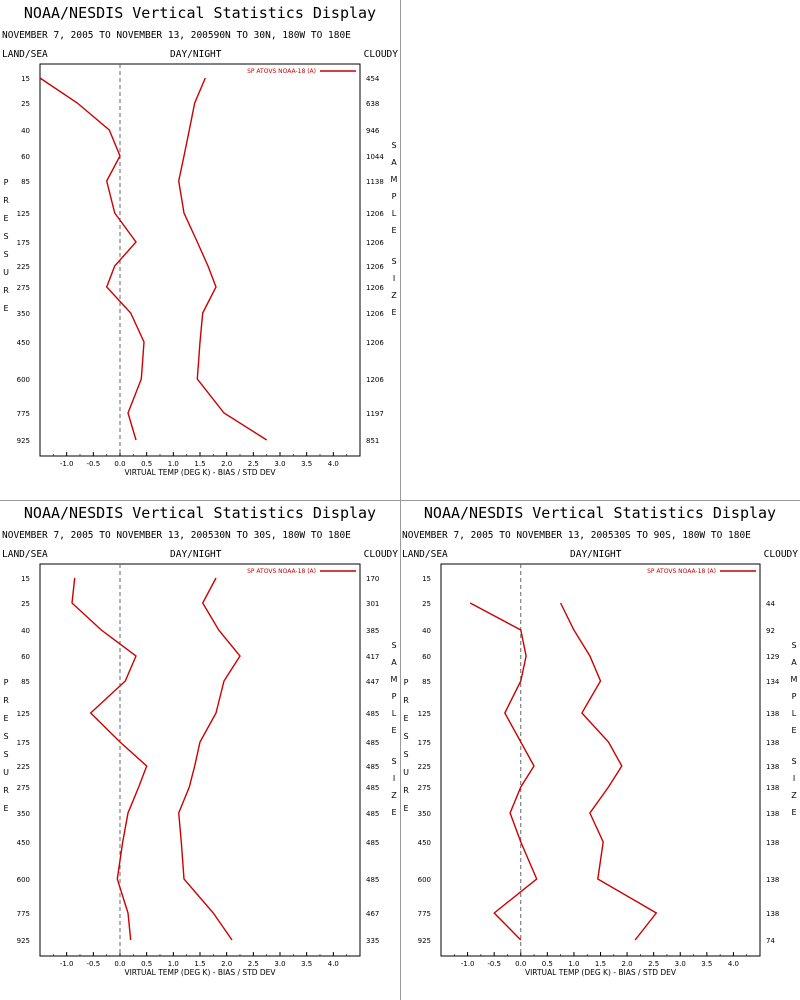 This screenshot has width=800, height=1000. I want to click on sample-size-label: 134, so click(773, 682).